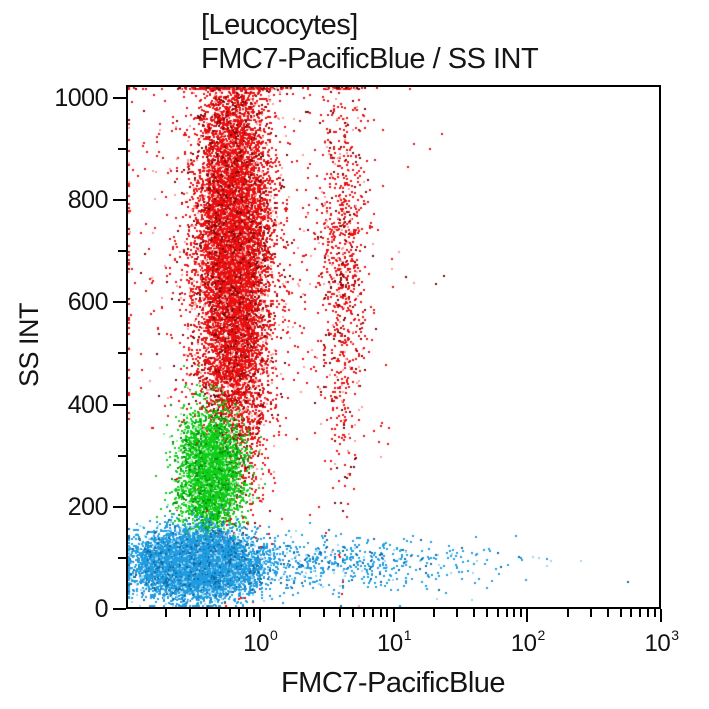  I want to click on plot-title-block: [Leucocytes] FMC7-PacificBlue / SS INT, so click(370, 42).